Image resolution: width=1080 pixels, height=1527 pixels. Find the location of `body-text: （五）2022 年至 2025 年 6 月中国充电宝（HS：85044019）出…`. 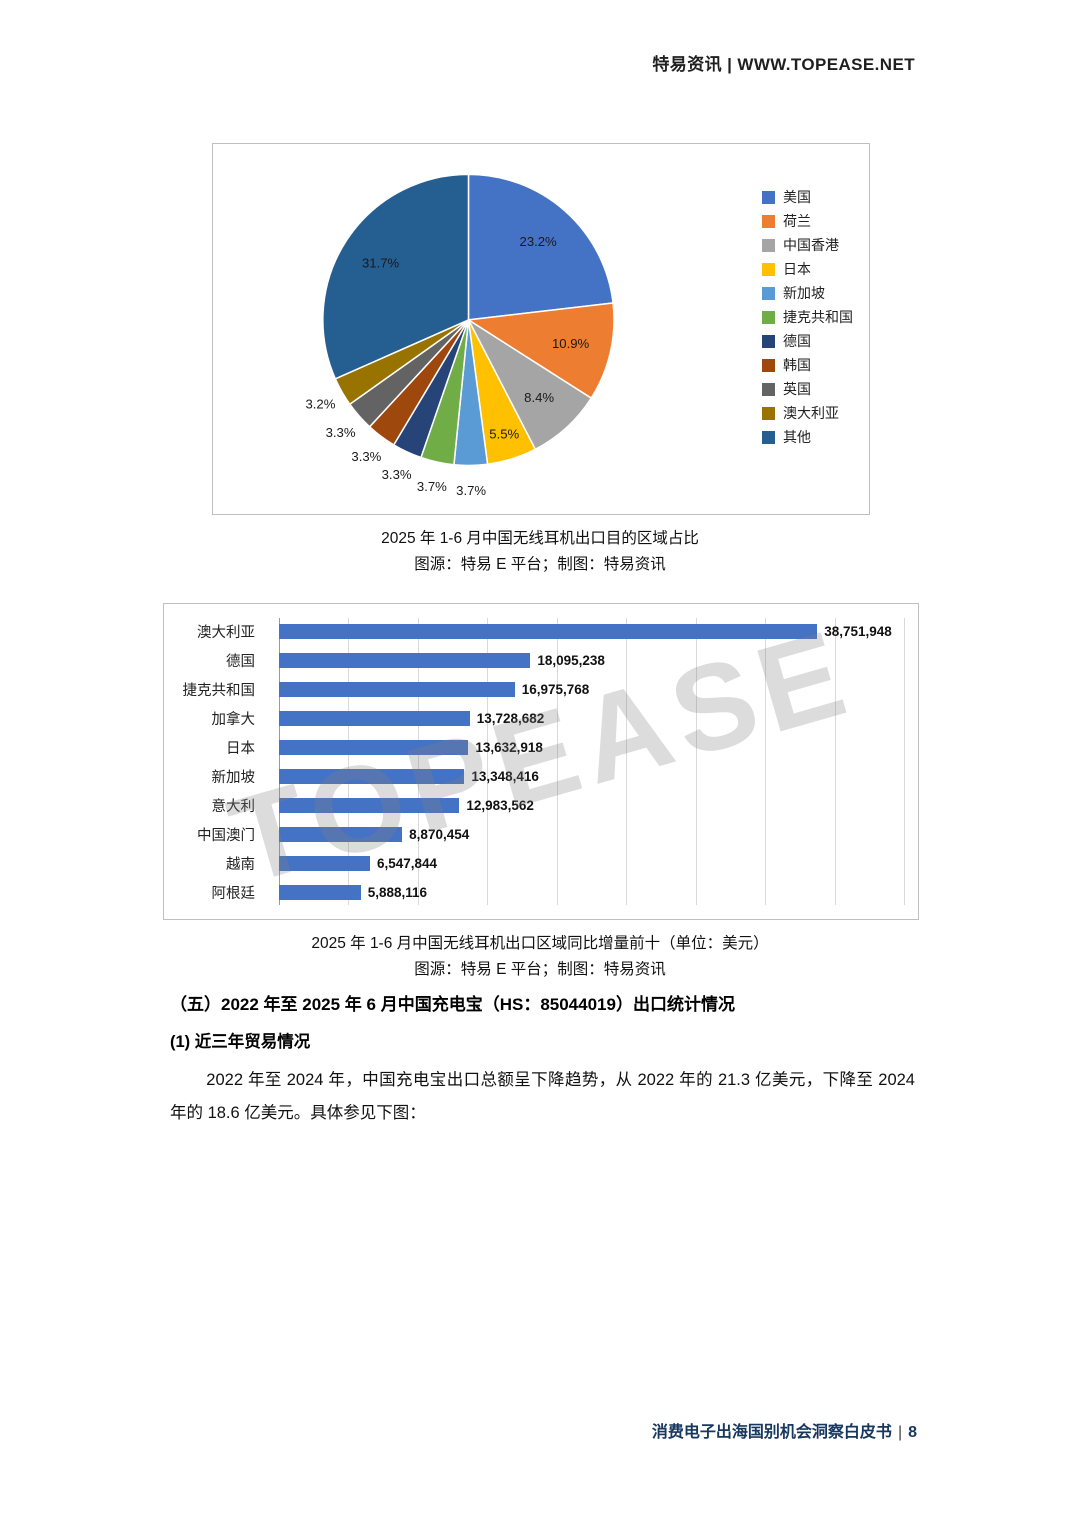

body-text: （五）2022 年至 2025 年 6 月中国充电宝（HS：85044019）出… is located at coordinates (542, 1060).